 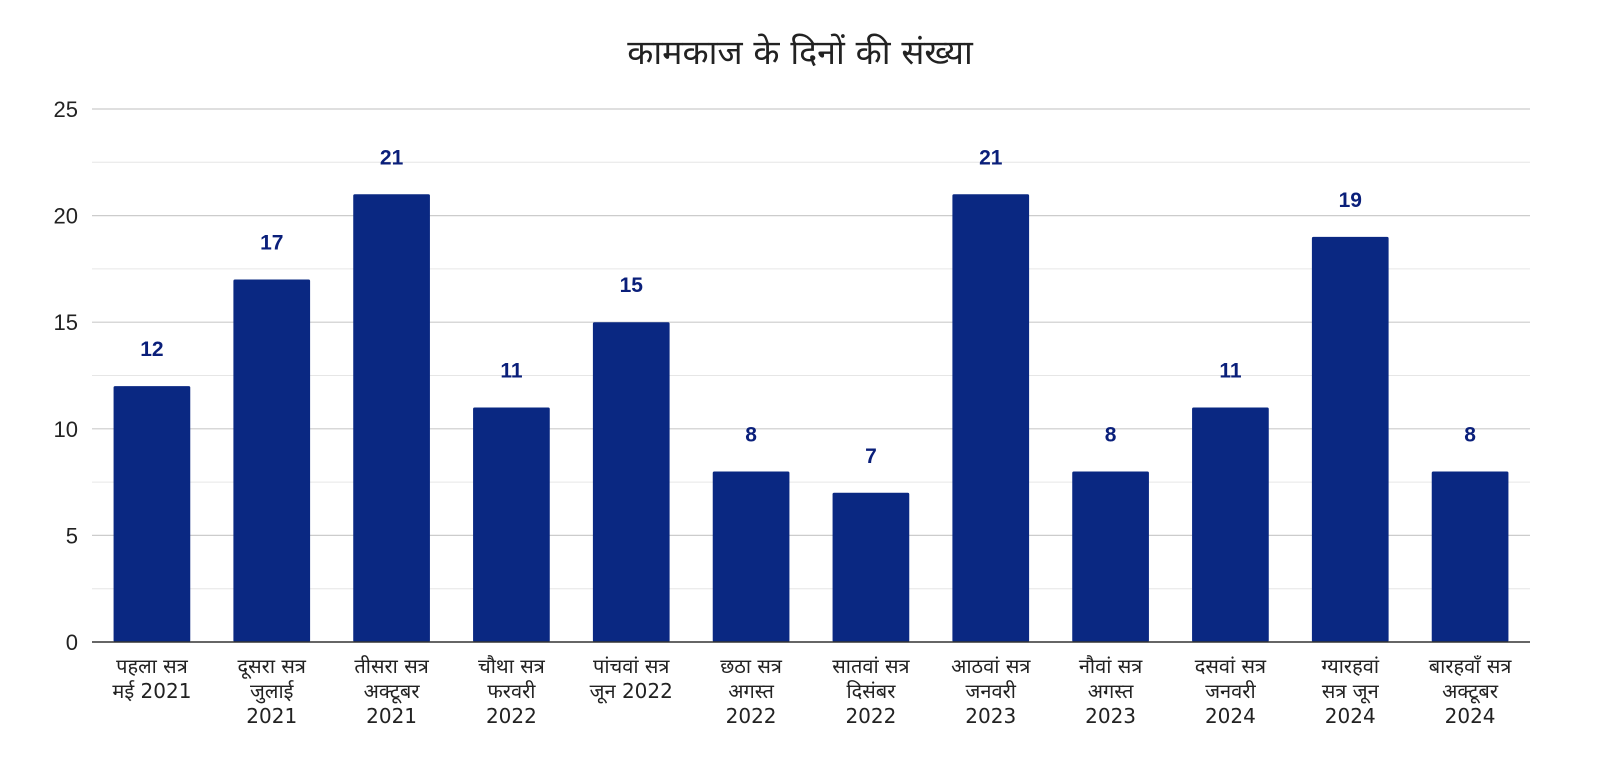 What do you see at coordinates (871, 666) in the screenshot?
I see `x-tick-label-line: सातवां सत्र` at bounding box center [871, 666].